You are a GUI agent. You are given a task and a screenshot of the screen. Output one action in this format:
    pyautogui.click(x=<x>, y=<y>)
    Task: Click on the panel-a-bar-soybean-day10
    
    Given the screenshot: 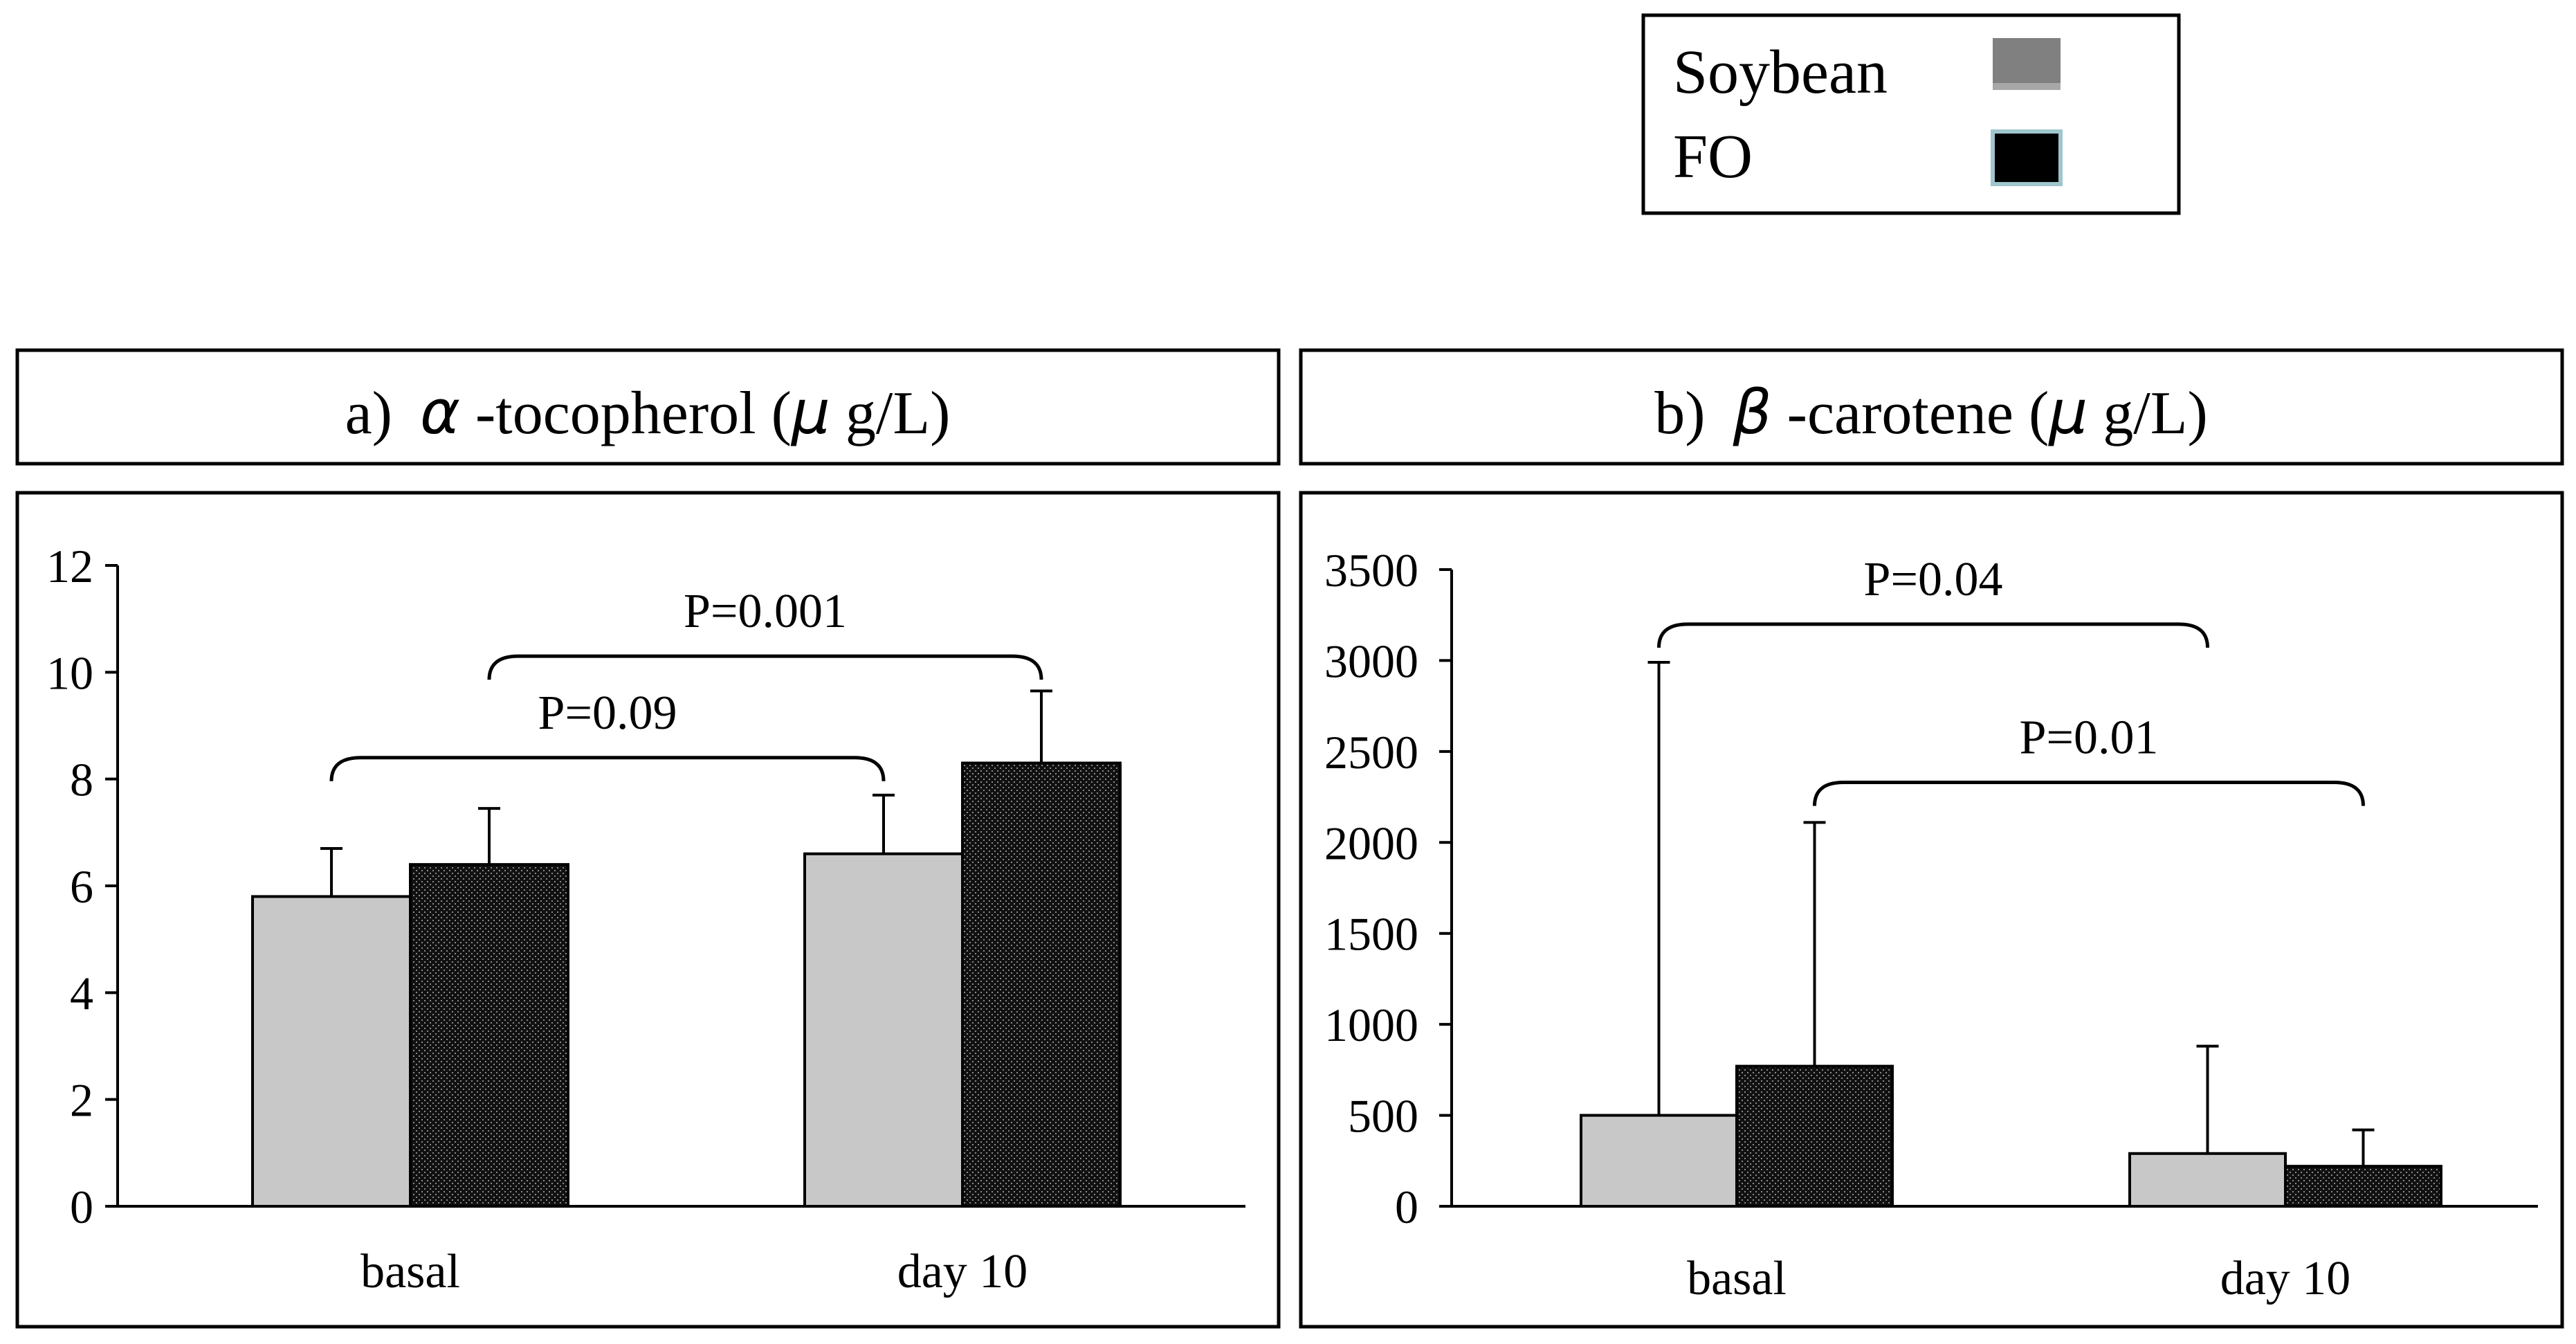 What is the action you would take?
    pyautogui.click(x=883, y=1030)
    